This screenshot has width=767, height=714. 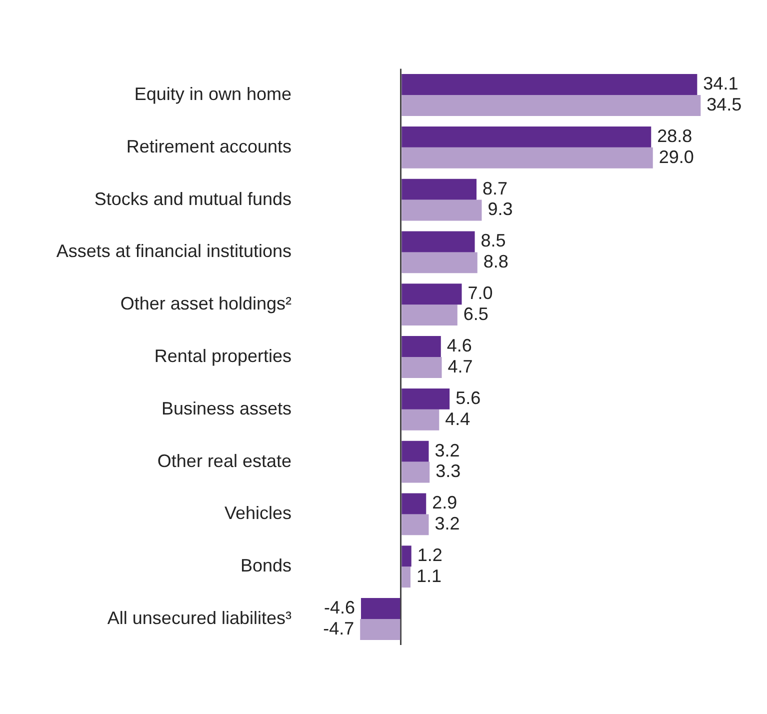 What do you see at coordinates (226, 408) in the screenshot?
I see `y-tick-label: Business assets` at bounding box center [226, 408].